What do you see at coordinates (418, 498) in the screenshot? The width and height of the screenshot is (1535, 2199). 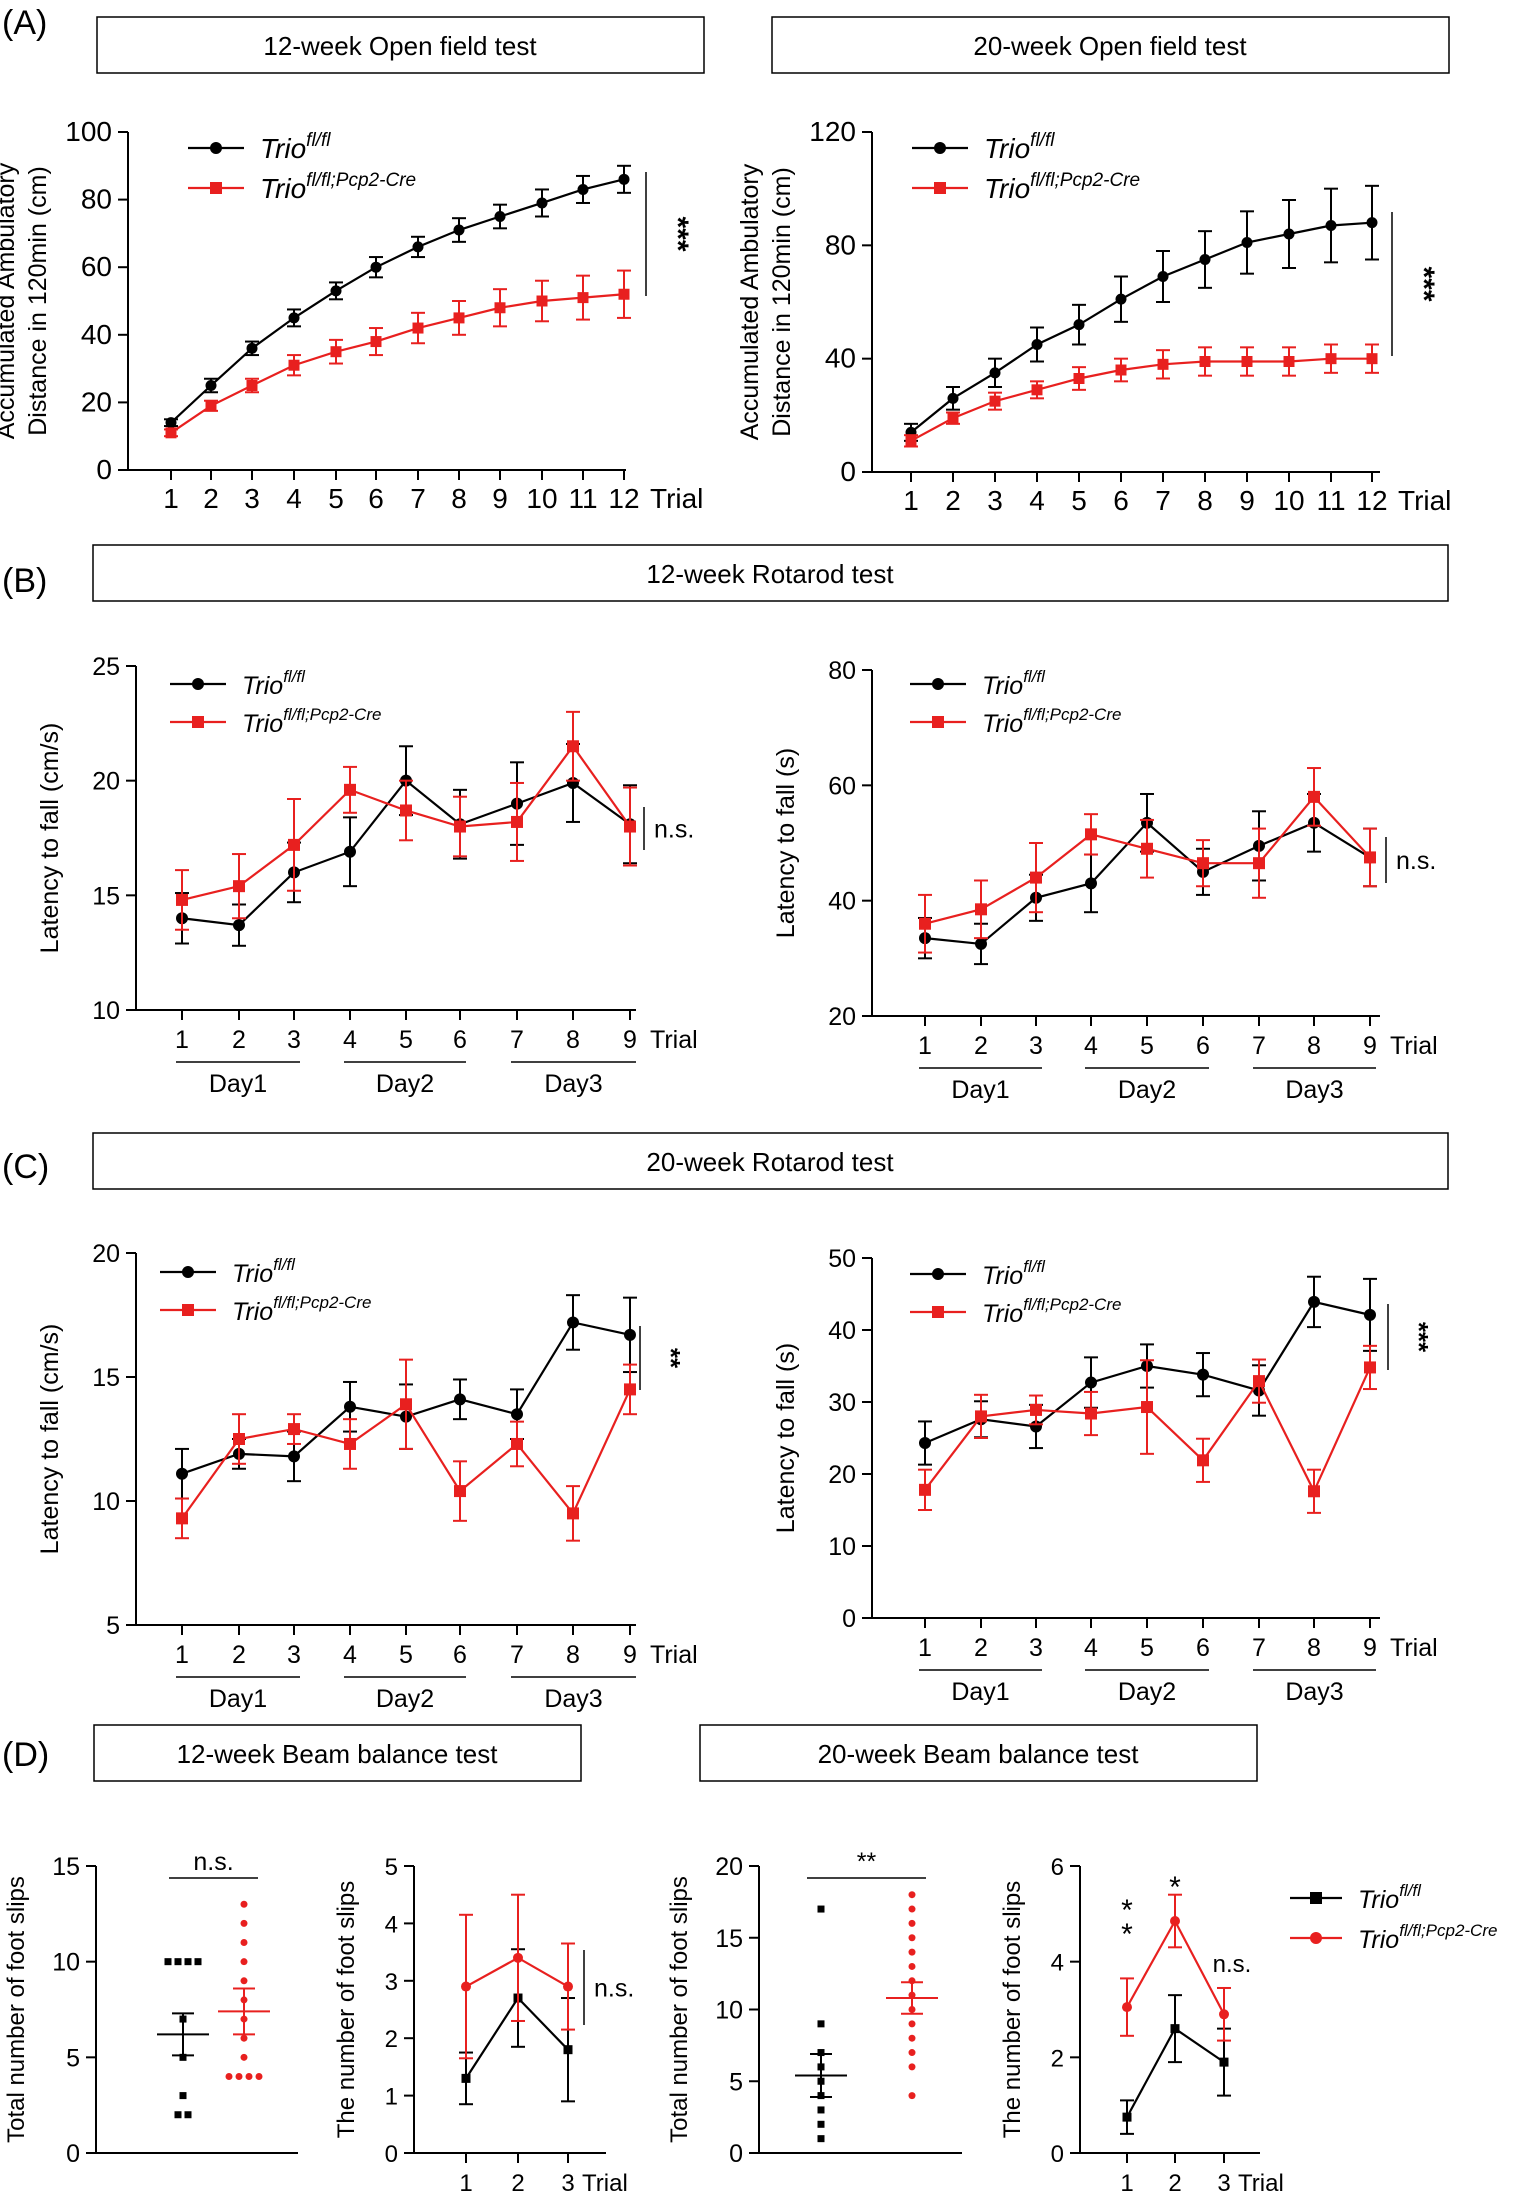 I see `x-tick-label: 7` at bounding box center [418, 498].